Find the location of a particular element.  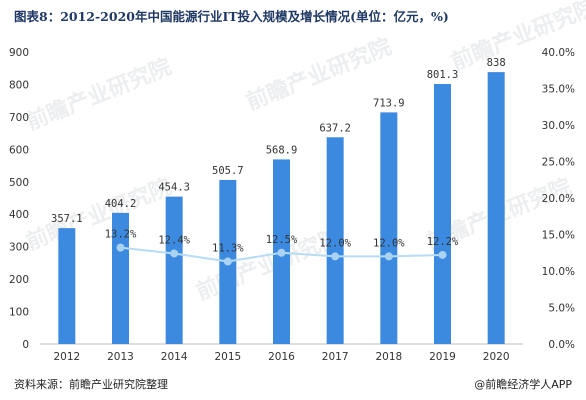

growth-value-label: 11.3% is located at coordinates (228, 249).